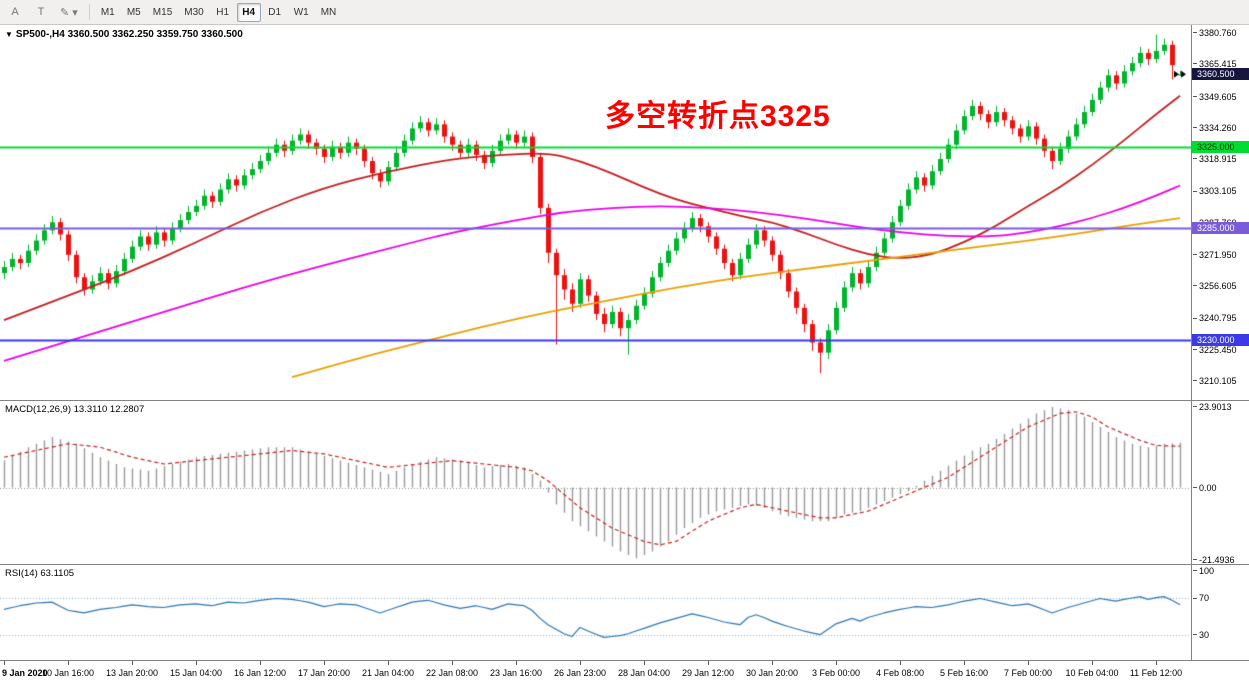 This screenshot has width=1249, height=694. Describe the element at coordinates (75, 409) in the screenshot. I see `macd-label: MACD(12,26,9) 13.3110 12.2807` at that location.